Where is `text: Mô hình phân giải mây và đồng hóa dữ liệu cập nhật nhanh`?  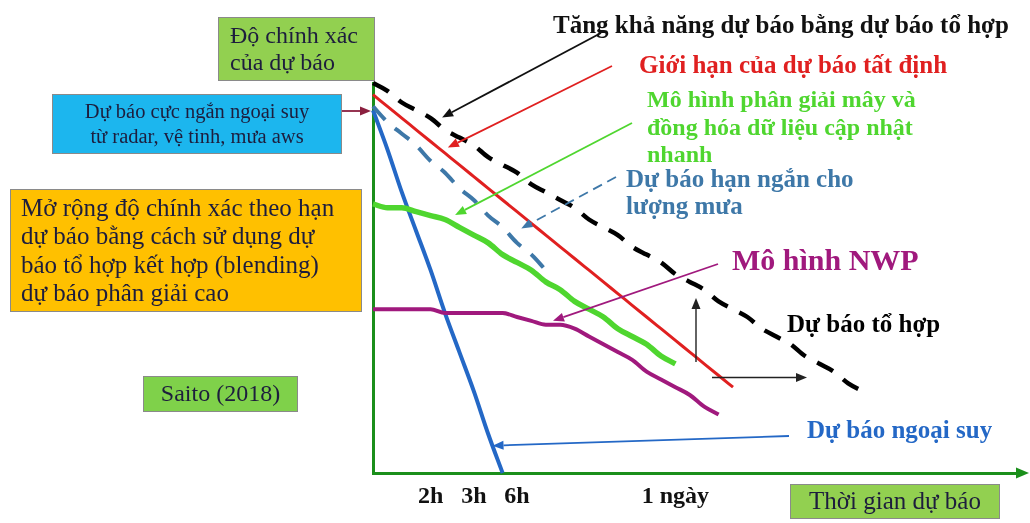 text: Mô hình phân giải mây và đồng hóa dữ liệu cập nhật nhanh is located at coordinates (781, 126).